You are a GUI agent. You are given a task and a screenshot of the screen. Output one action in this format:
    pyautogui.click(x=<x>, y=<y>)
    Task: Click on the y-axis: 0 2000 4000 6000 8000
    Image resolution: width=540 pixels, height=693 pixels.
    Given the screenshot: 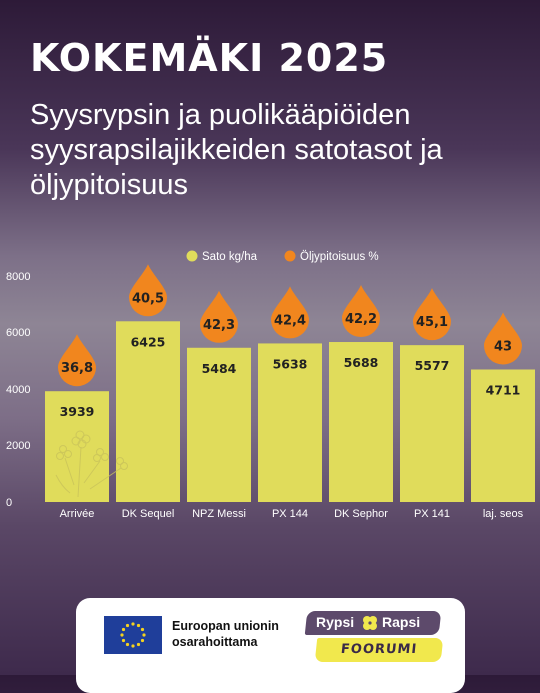 What is the action you would take?
    pyautogui.click(x=18, y=390)
    